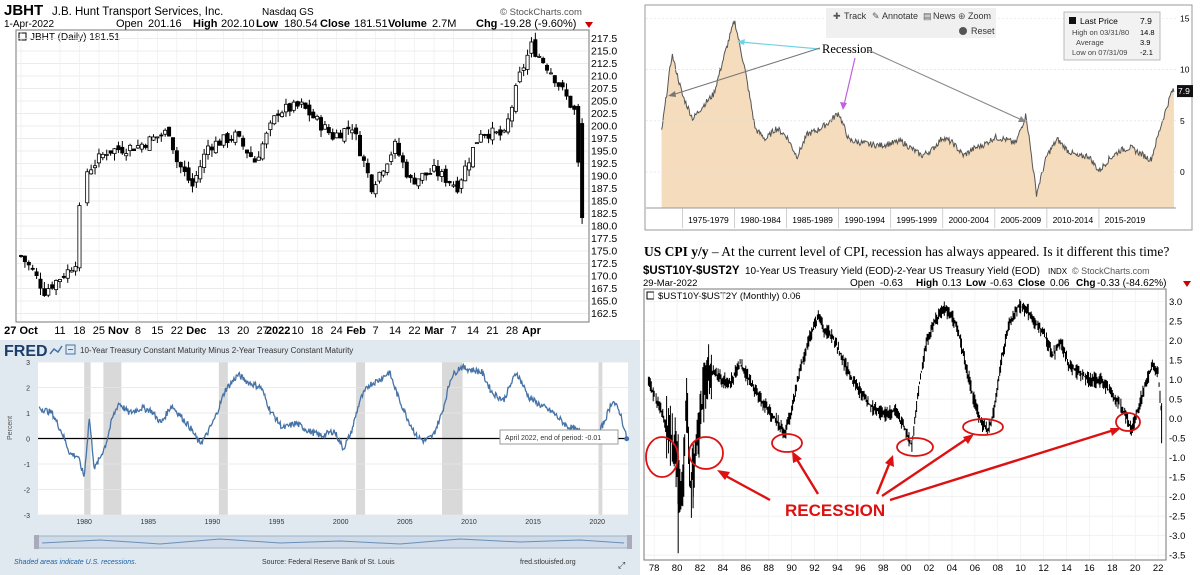  Describe the element at coordinates (629, 542) in the screenshot. I see `fred-range-handle-right` at that location.